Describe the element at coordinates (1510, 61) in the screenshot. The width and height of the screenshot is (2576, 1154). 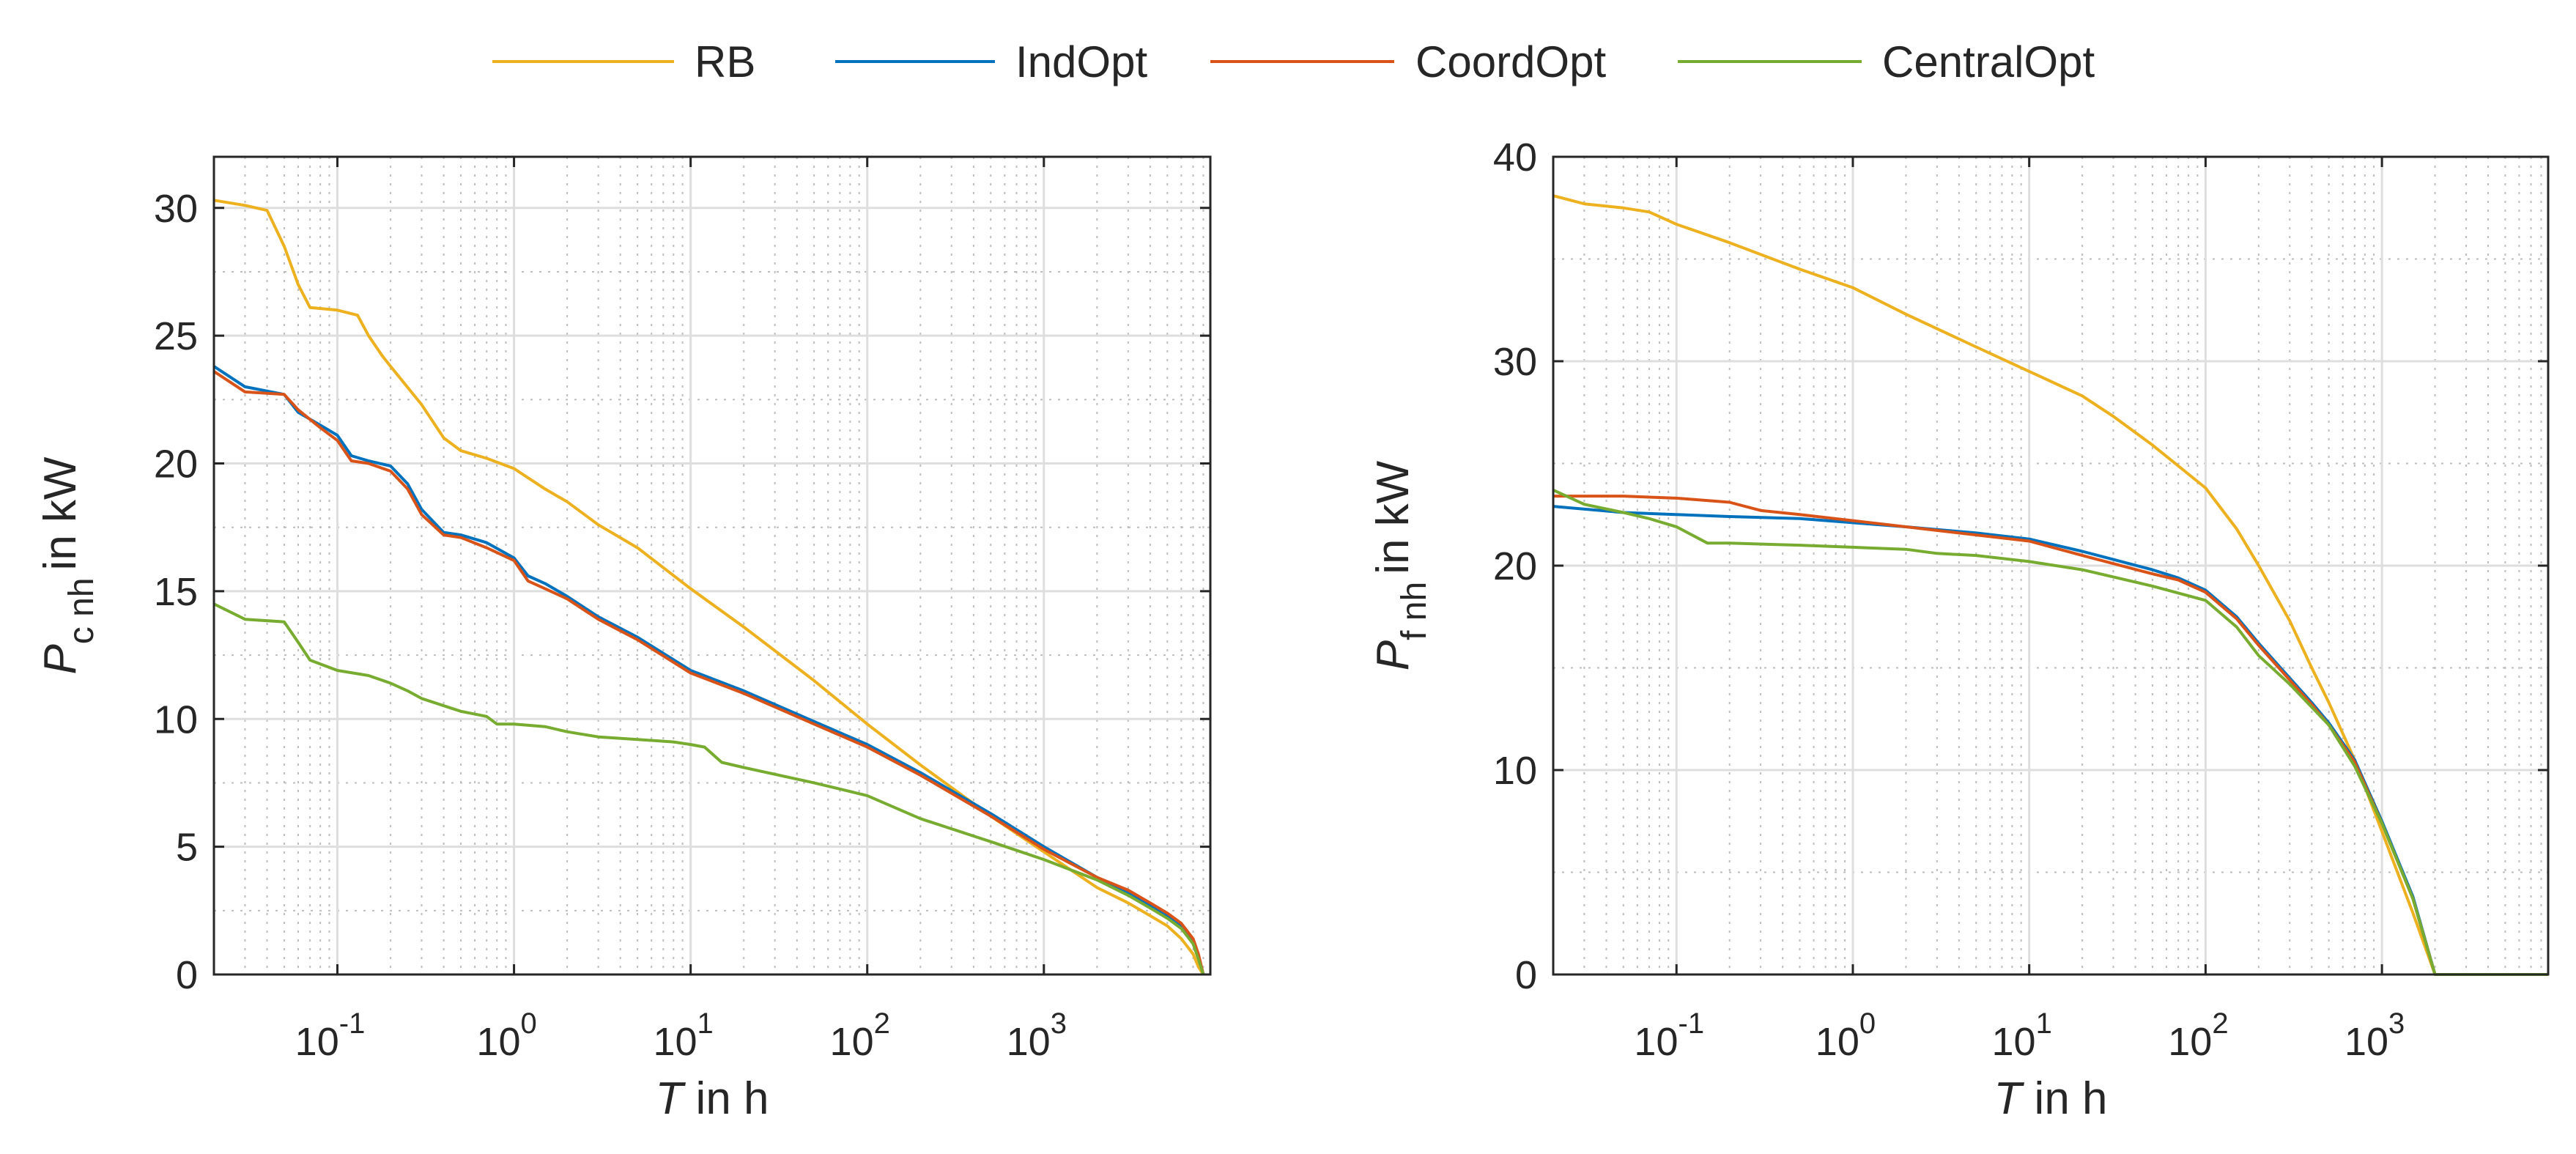
I see `legend-label-coordopt: CoordOpt` at that location.